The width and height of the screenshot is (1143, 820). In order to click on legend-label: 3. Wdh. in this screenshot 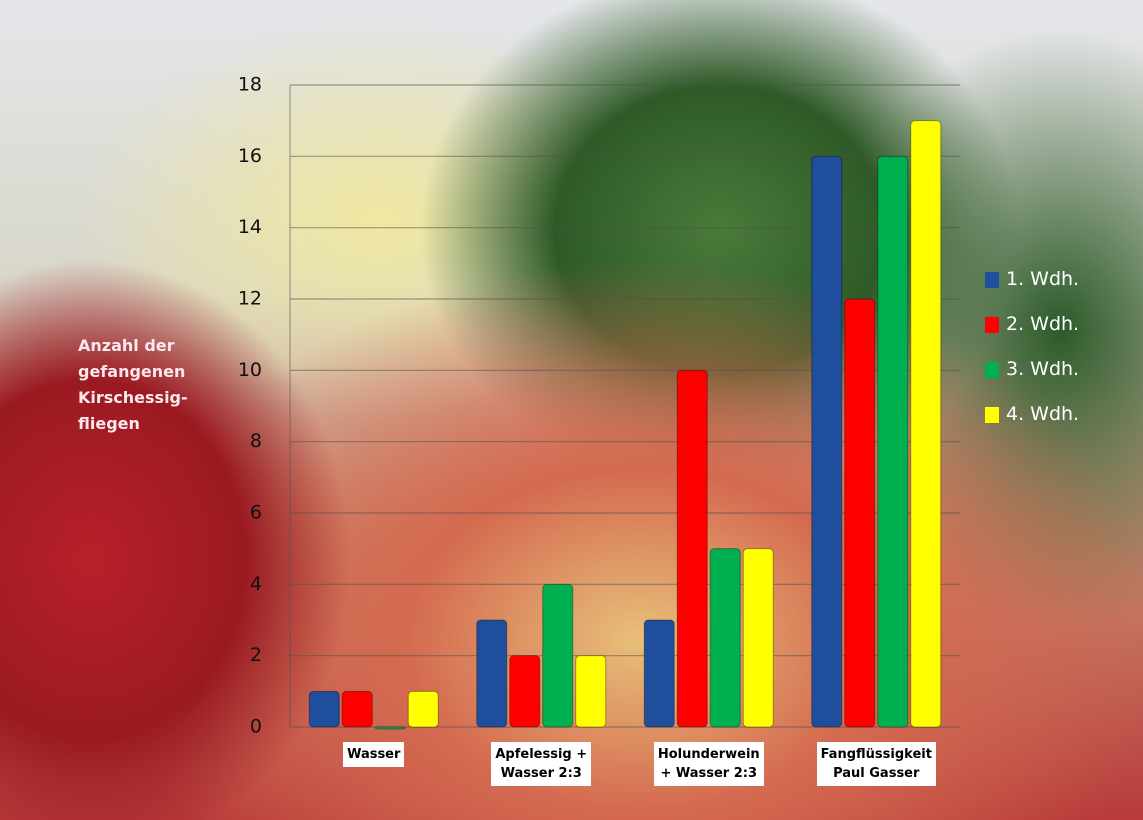, I will do `click(1043, 369)`.